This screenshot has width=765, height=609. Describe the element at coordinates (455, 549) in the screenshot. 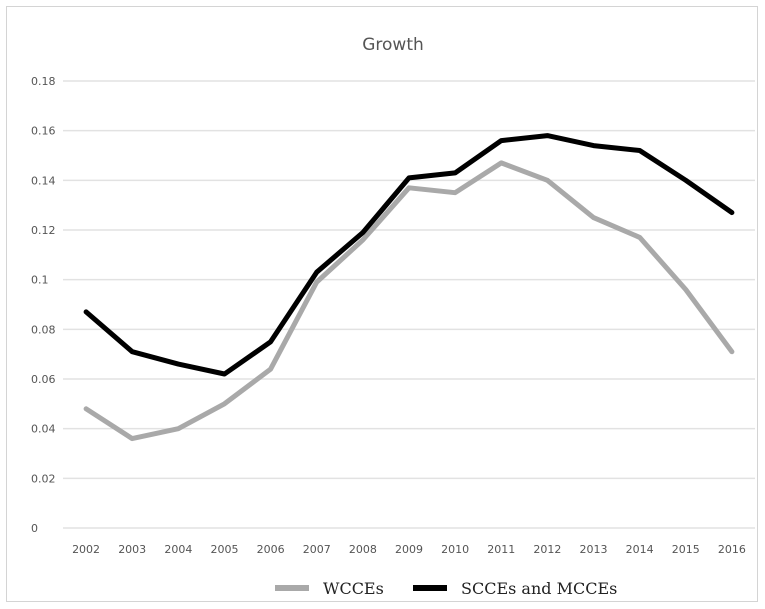

I see `x-tick-label: 2010` at that location.